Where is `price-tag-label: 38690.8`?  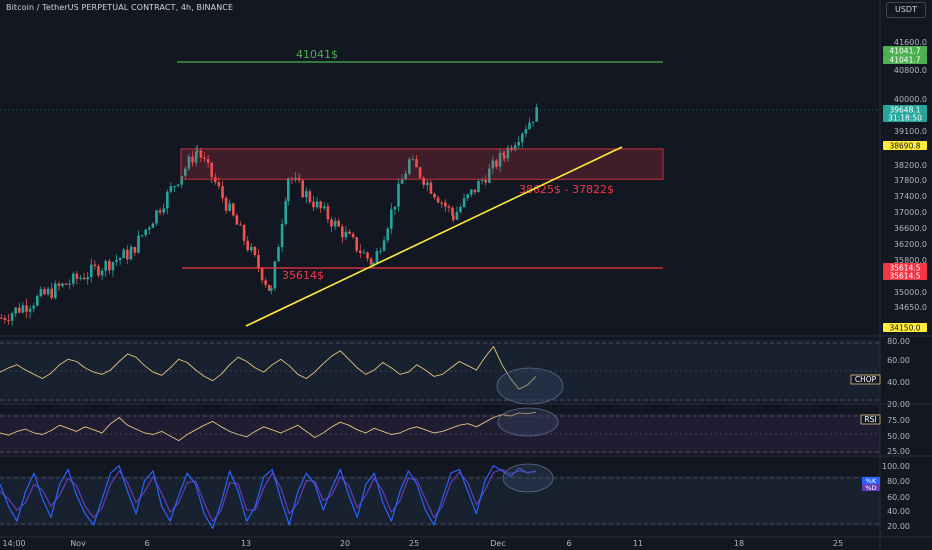 price-tag-label: 38690.8 is located at coordinates (904, 146).